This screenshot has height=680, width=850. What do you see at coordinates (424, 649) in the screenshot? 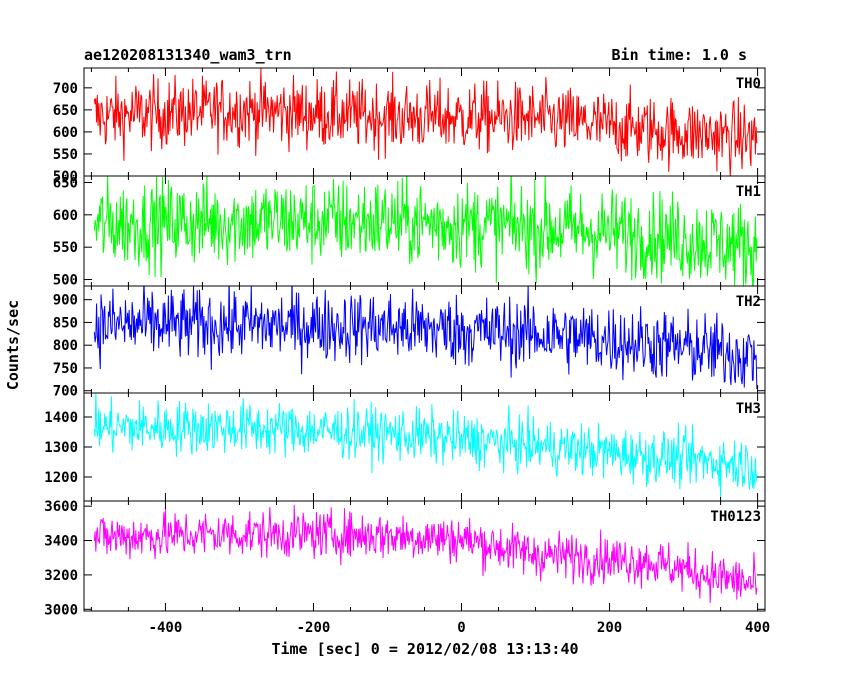
I see `x-axis-label: Time [sec] 0 = 2012/02/08 13:13:40` at bounding box center [424, 649].